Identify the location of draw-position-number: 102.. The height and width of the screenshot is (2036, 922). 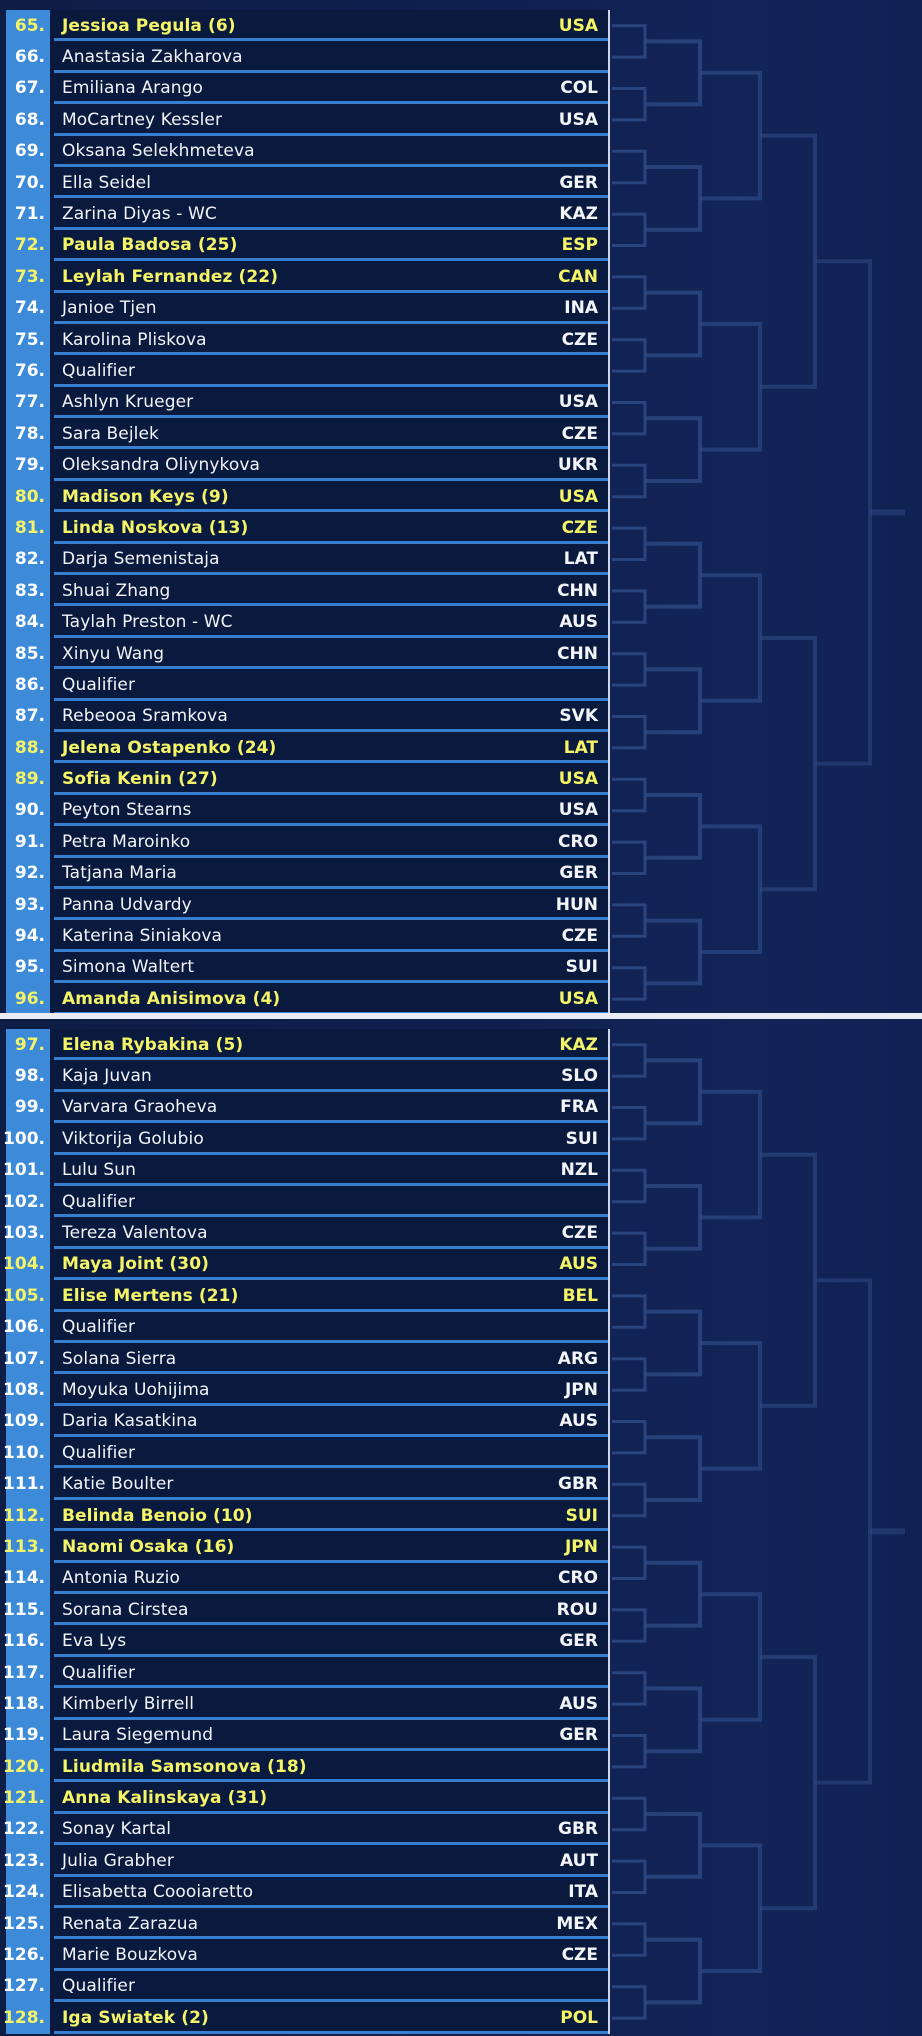
(26, 1201).